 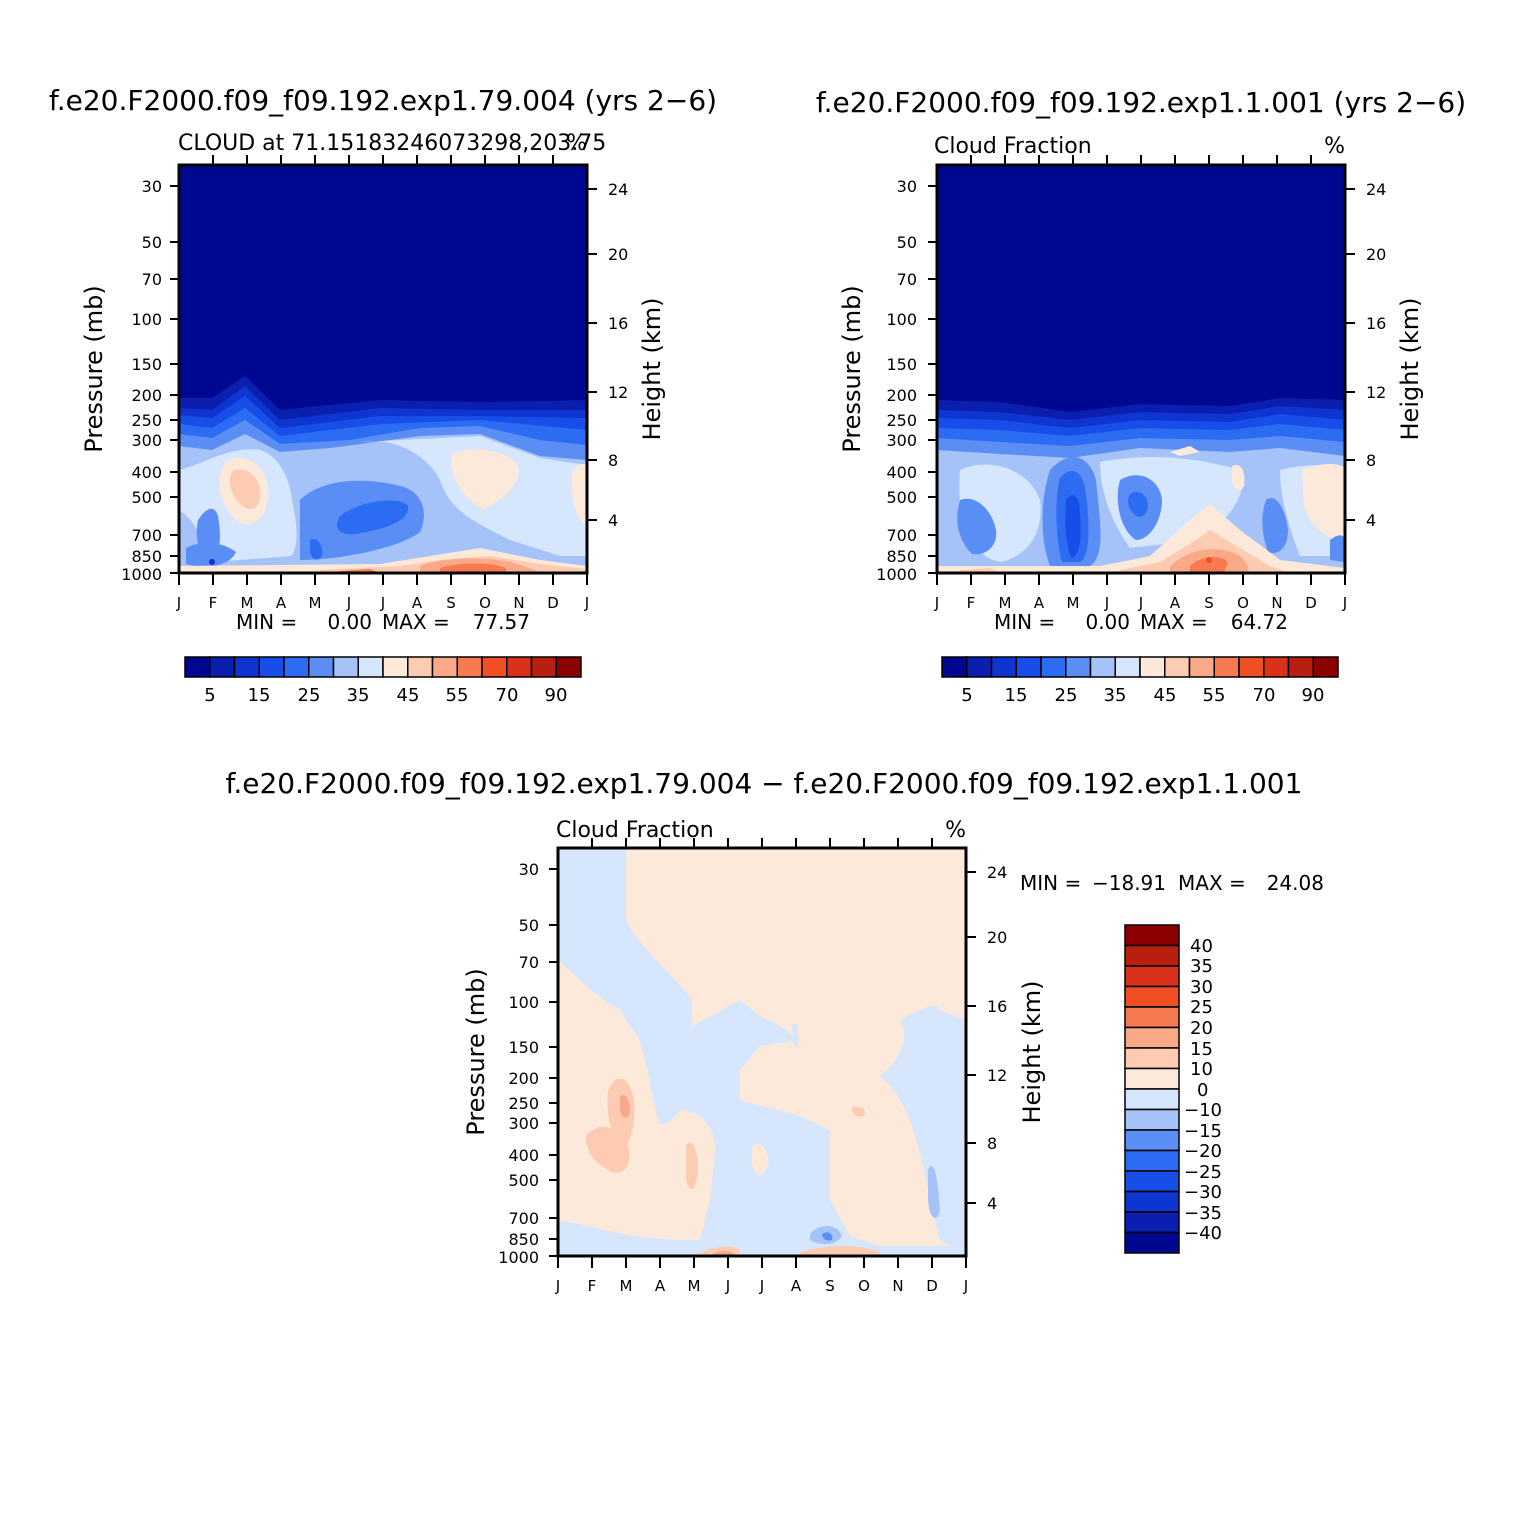 What do you see at coordinates (1141, 369) in the screenshot?
I see `panel-2-contour-field` at bounding box center [1141, 369].